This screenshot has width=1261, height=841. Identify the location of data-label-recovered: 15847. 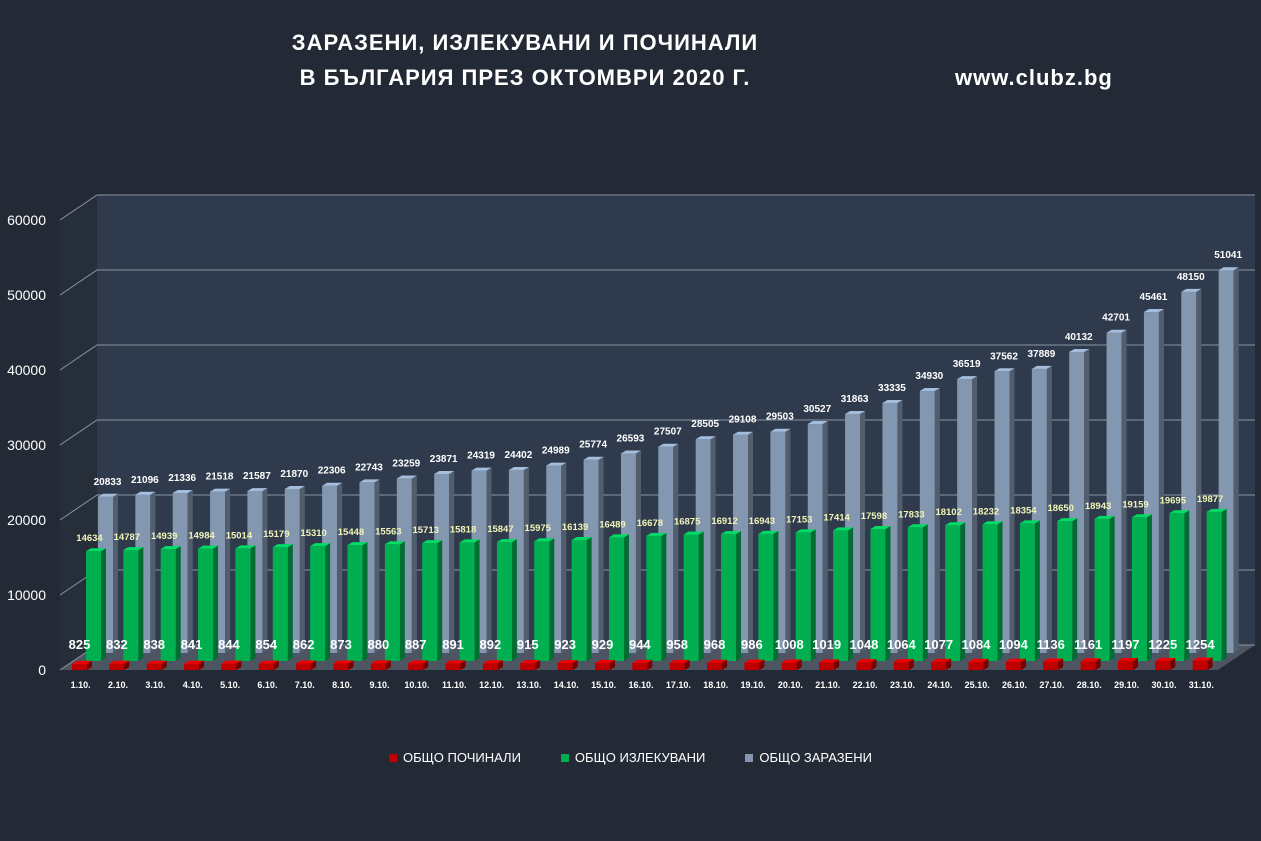
(500, 529).